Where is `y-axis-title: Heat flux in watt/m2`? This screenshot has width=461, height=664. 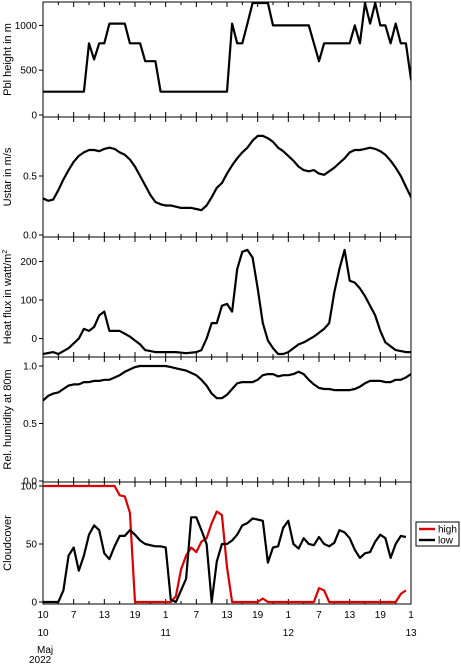 y-axis-title: Heat flux in watt/m2 is located at coordinates (8, 297).